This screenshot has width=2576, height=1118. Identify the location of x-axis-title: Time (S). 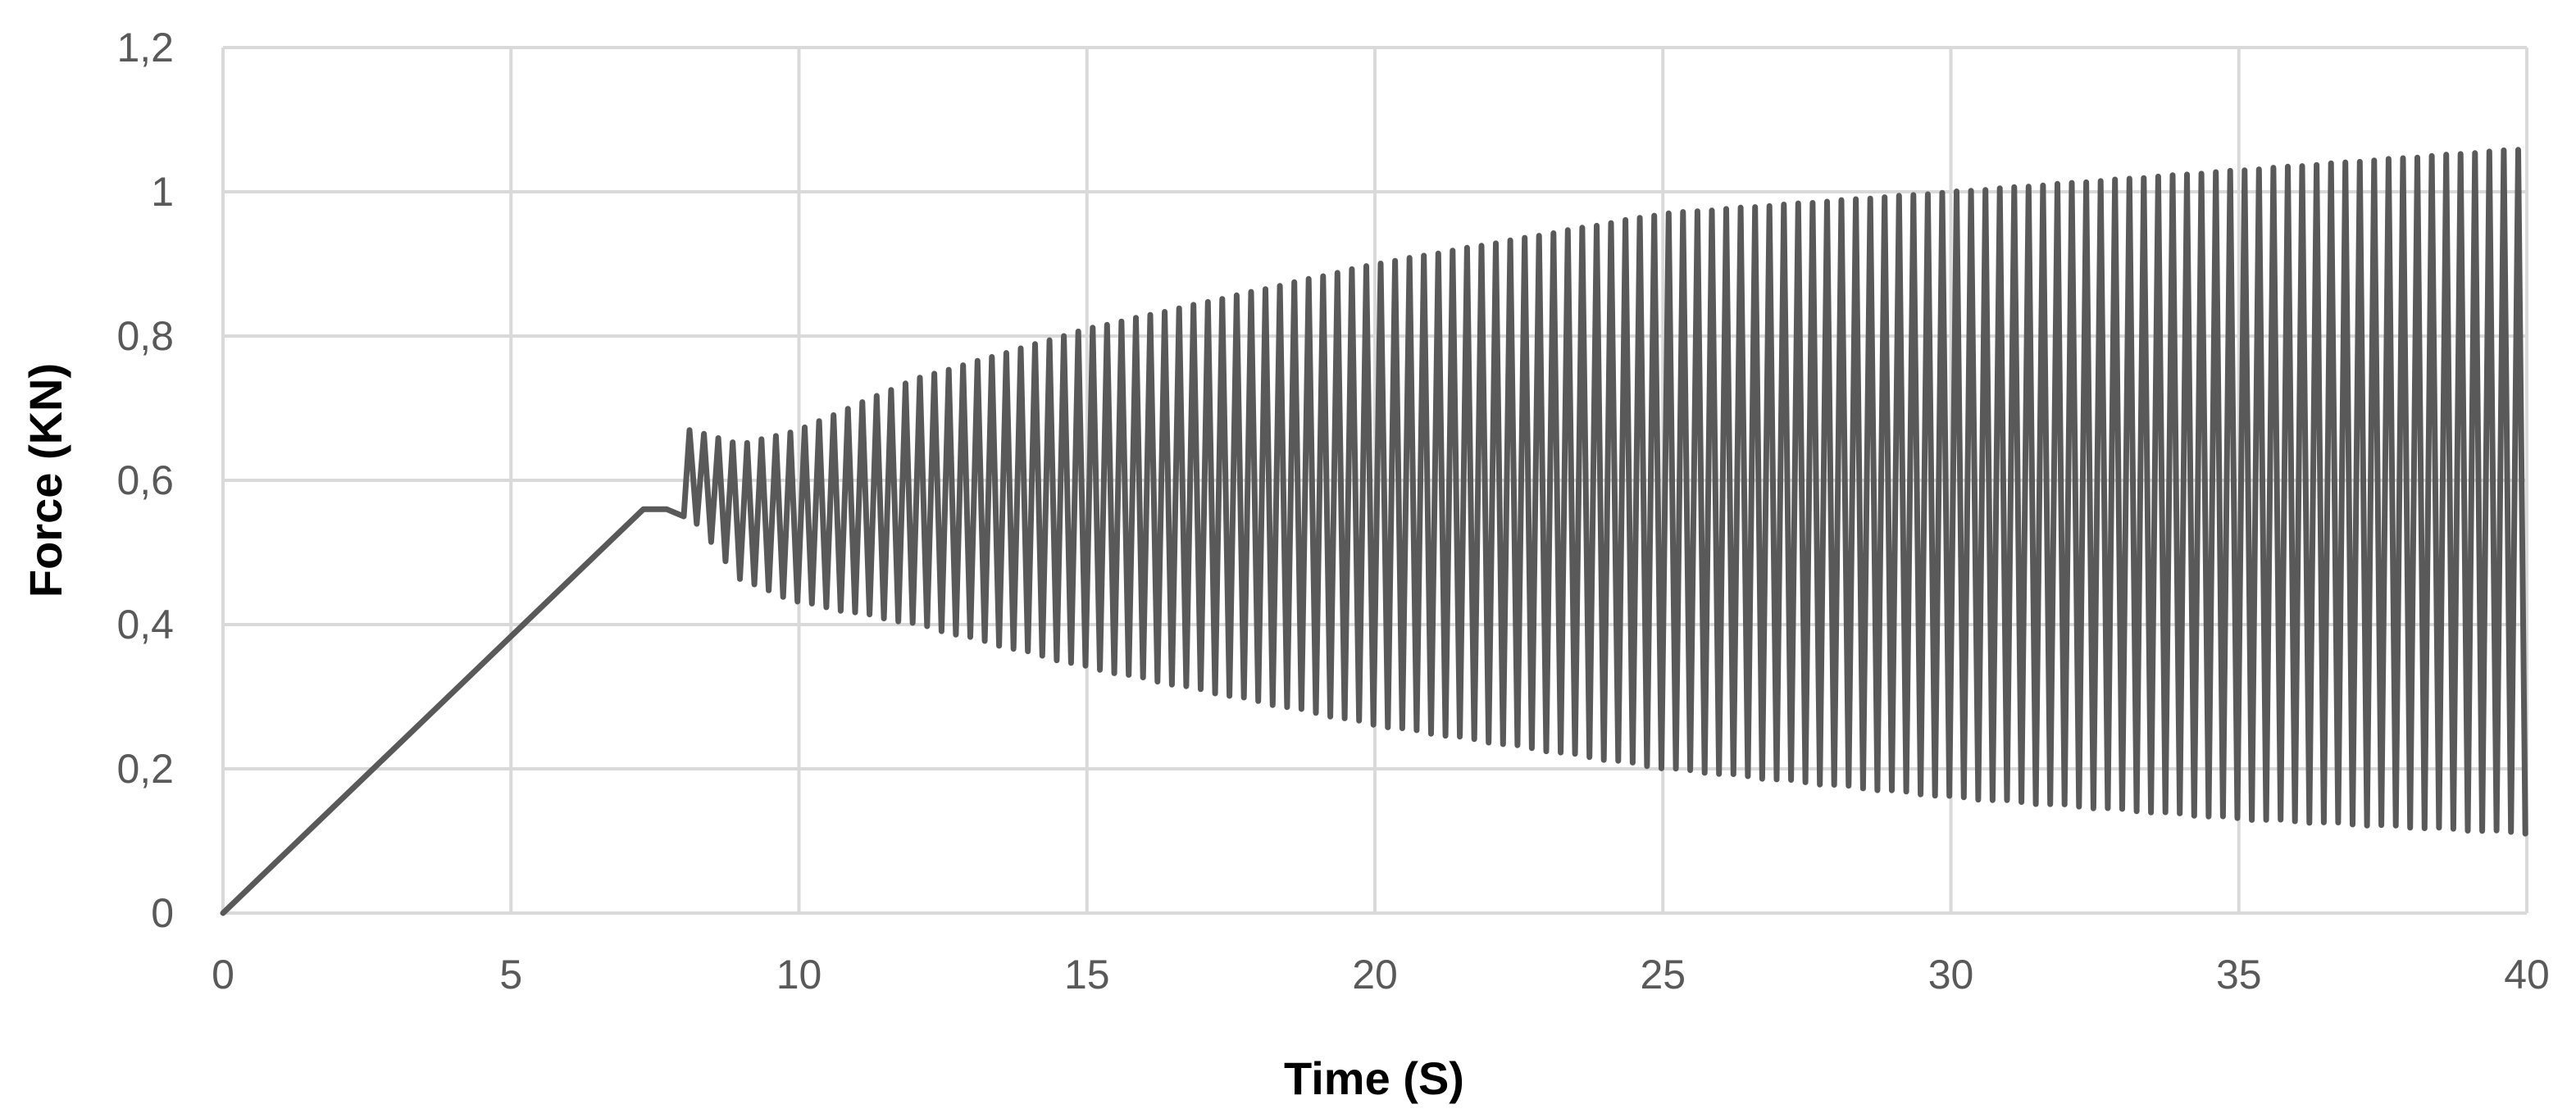
(1374, 1078).